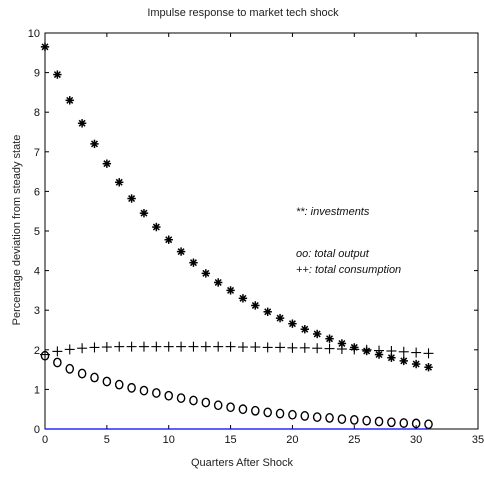 Image resolution: width=484 pixels, height=480 pixels. Describe the element at coordinates (37, 390) in the screenshot. I see `y-tick-label: 1` at that location.